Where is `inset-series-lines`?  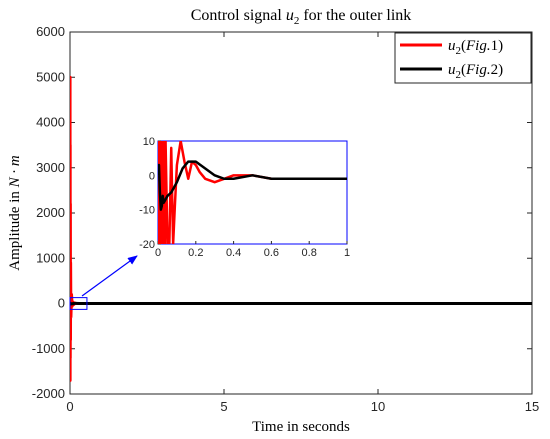
inset-series-lines is located at coordinates (252, 192).